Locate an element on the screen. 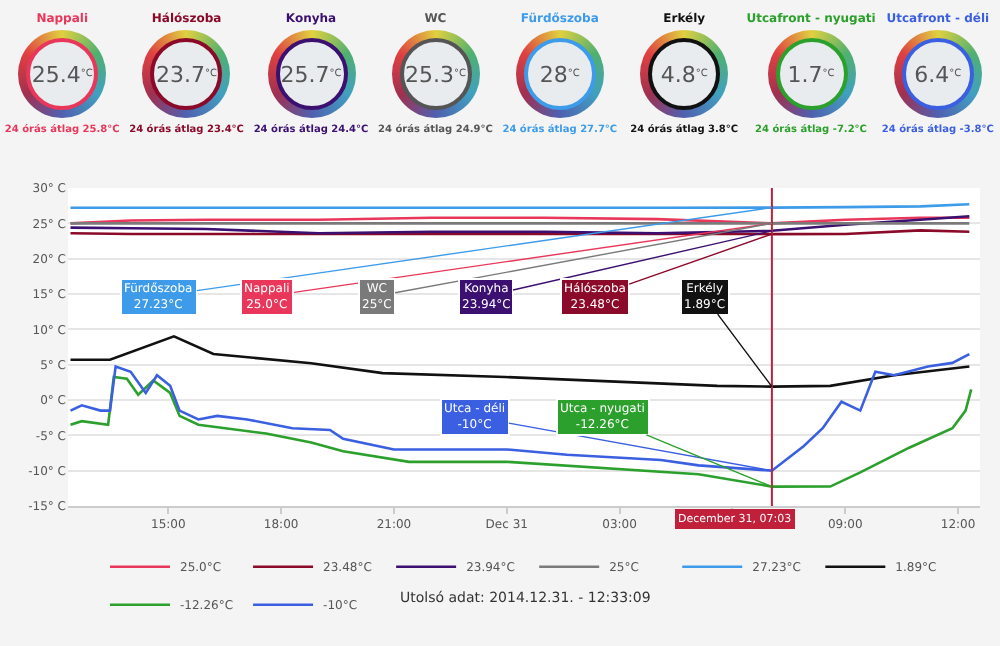  data-label: 25.4 is located at coordinates (56, 74).